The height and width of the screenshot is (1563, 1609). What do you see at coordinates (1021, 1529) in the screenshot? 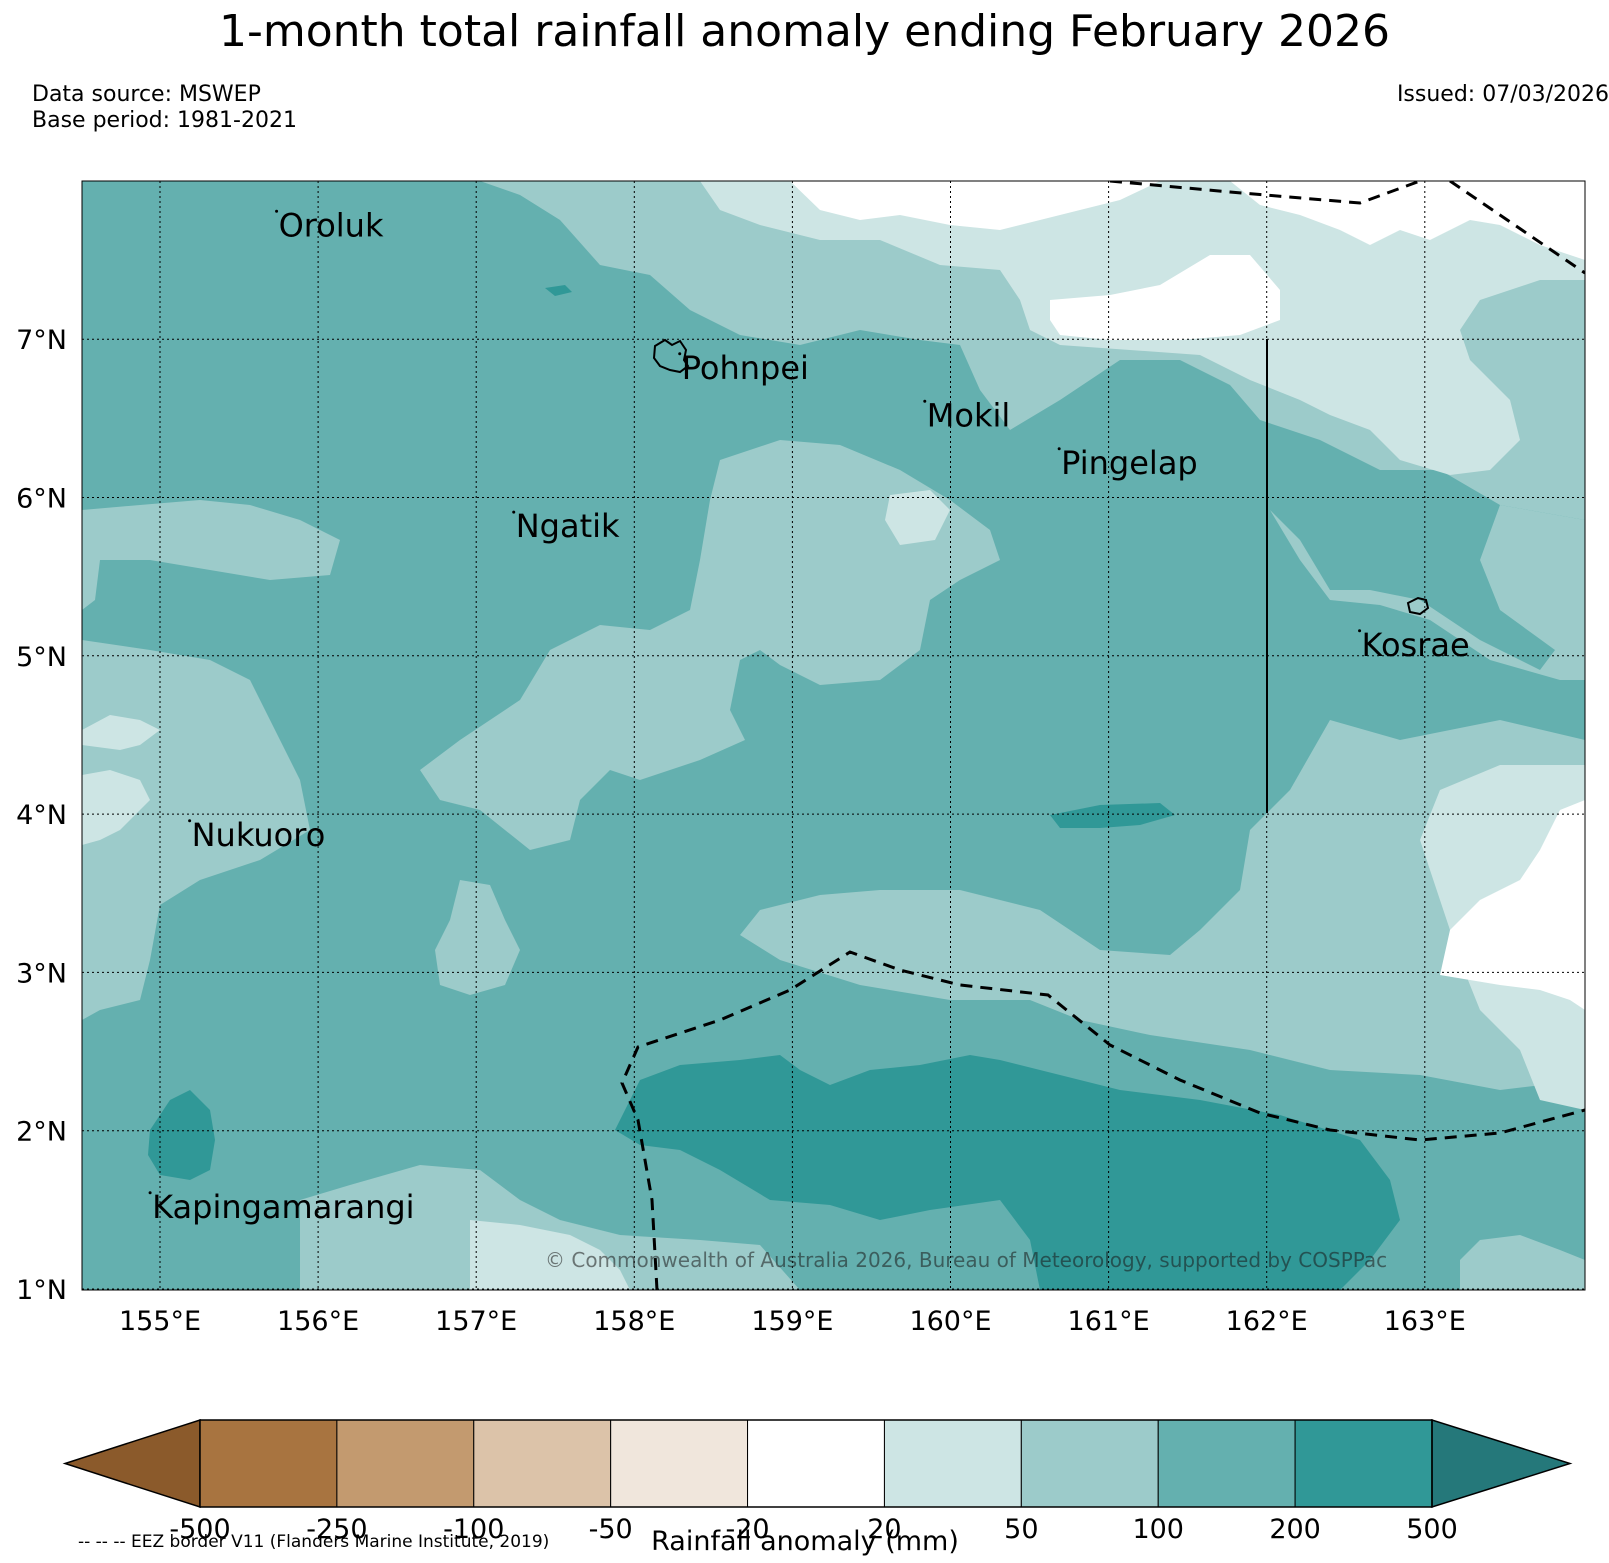
I see `colorbar-tick-label: 50` at bounding box center [1021, 1529].